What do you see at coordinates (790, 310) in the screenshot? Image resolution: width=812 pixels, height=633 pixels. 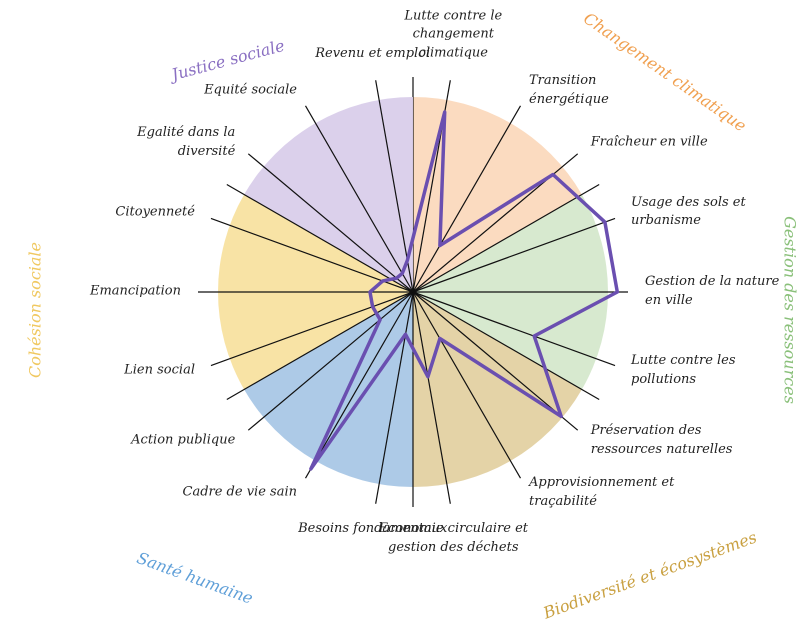 I see `group-title: Gestion des ressources` at bounding box center [790, 310].